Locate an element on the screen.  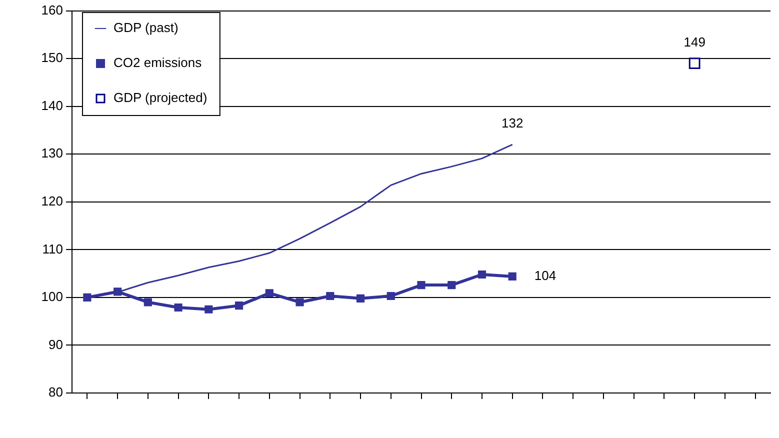
y-tick-label: 100 is located at coordinates (52, 296).